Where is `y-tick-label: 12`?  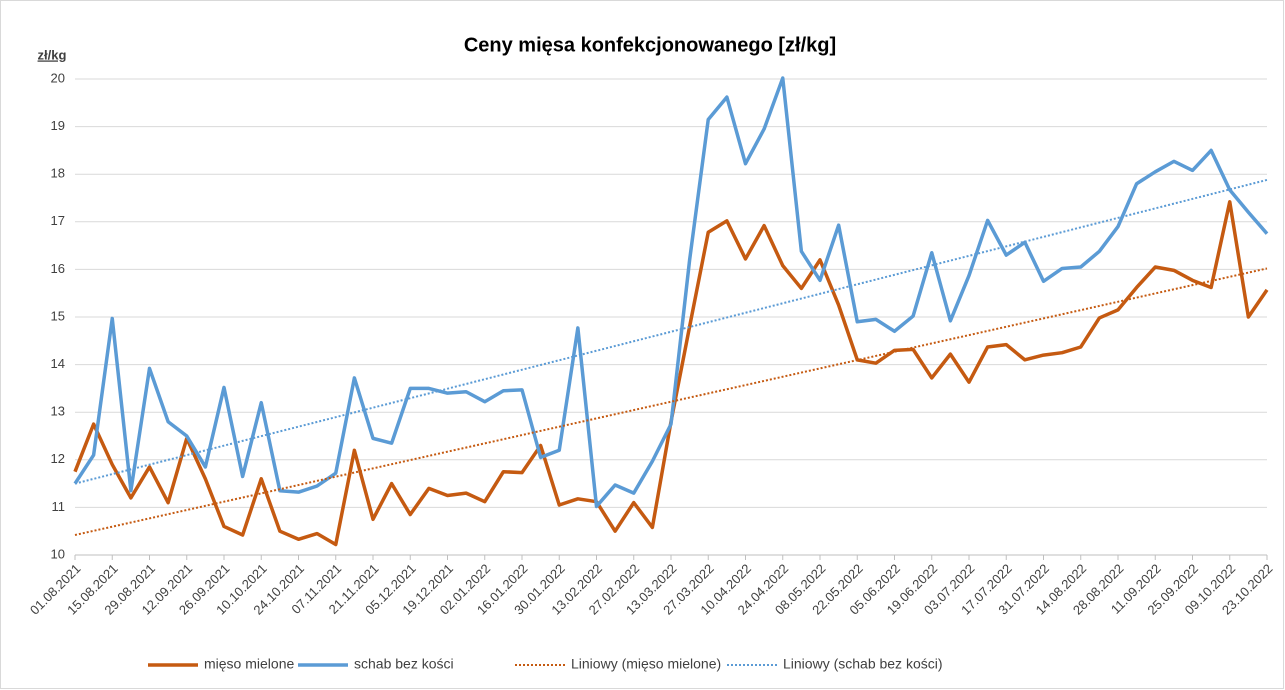 y-tick-label: 12 is located at coordinates (58, 458).